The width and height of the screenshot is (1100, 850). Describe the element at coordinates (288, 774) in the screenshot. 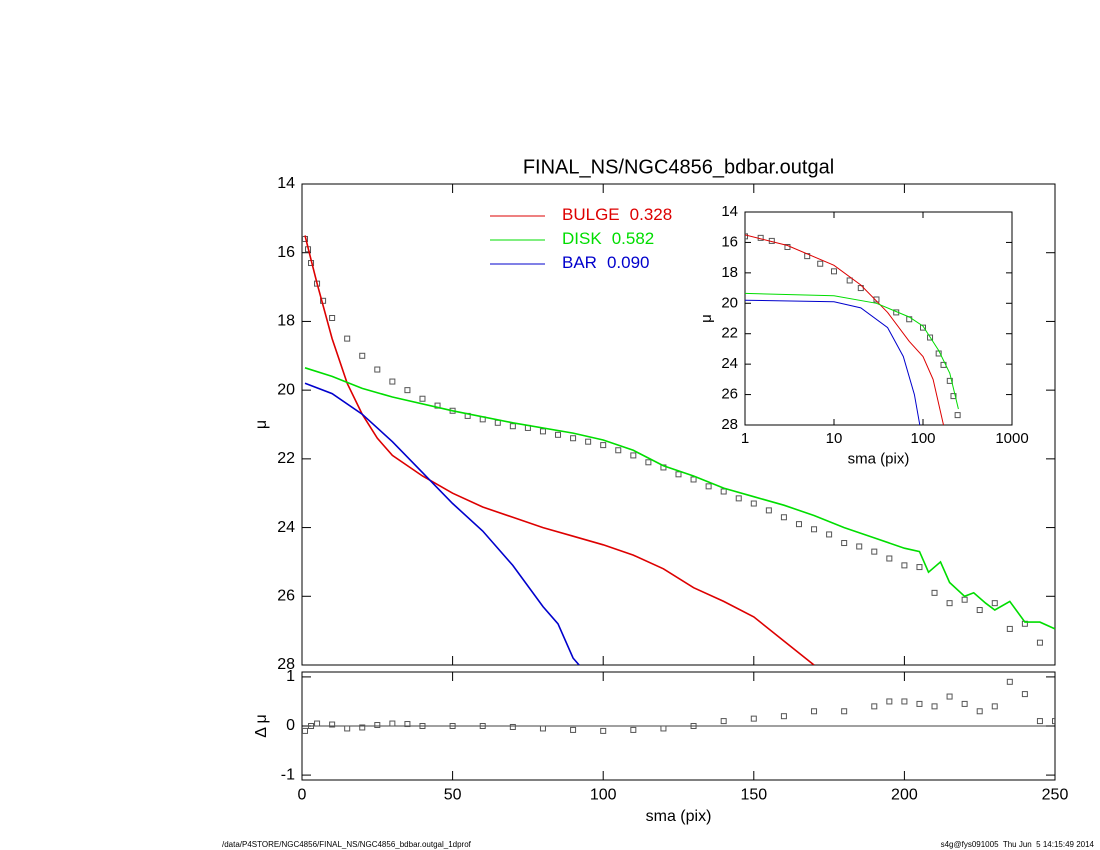

I see `y-tick-label: -1` at that location.